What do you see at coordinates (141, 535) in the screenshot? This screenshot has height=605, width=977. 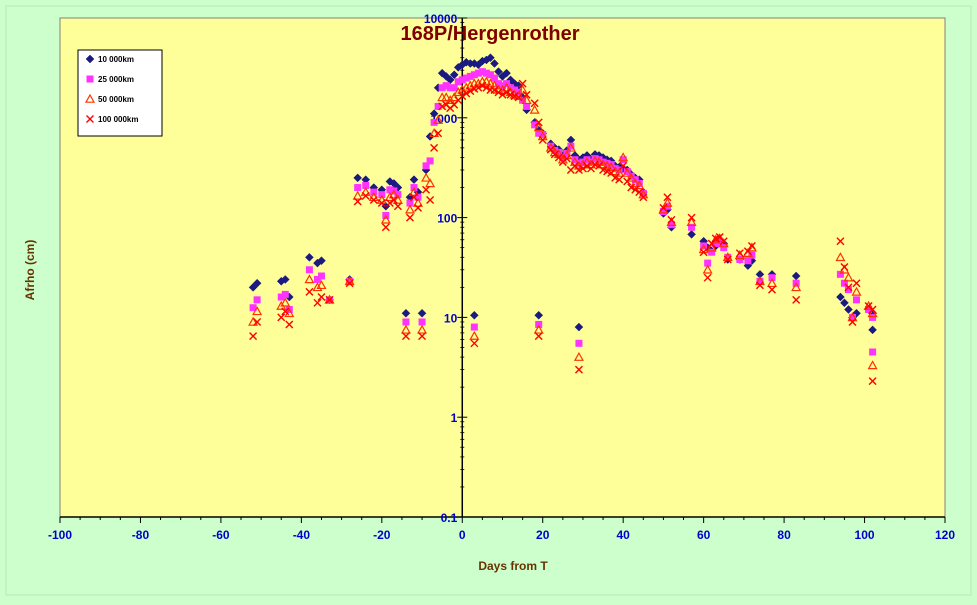 I see `x-tick-label: -80` at bounding box center [141, 535].